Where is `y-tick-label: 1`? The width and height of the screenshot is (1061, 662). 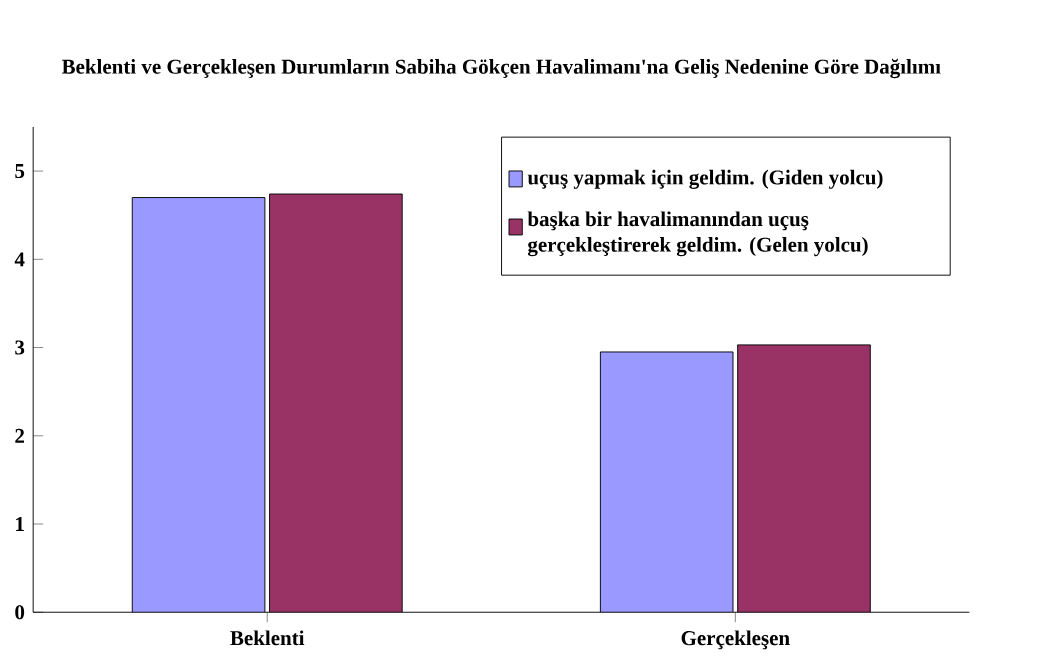
y-tick-label: 1 is located at coordinates (20, 524).